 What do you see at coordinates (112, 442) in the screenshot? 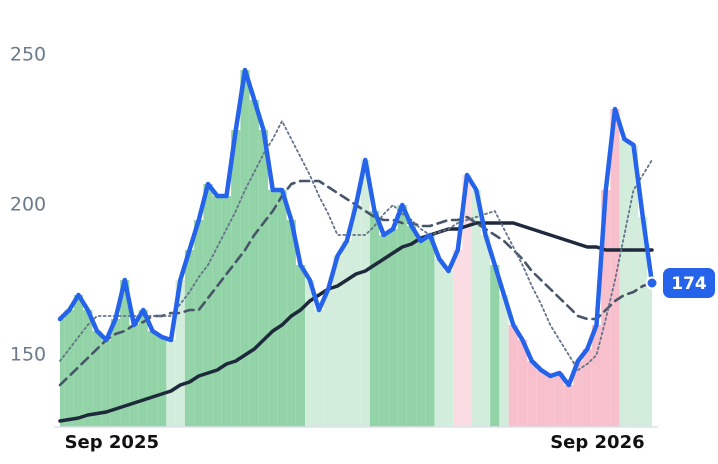
I see `x-tick-label: Sep 2025` at bounding box center [112, 442].